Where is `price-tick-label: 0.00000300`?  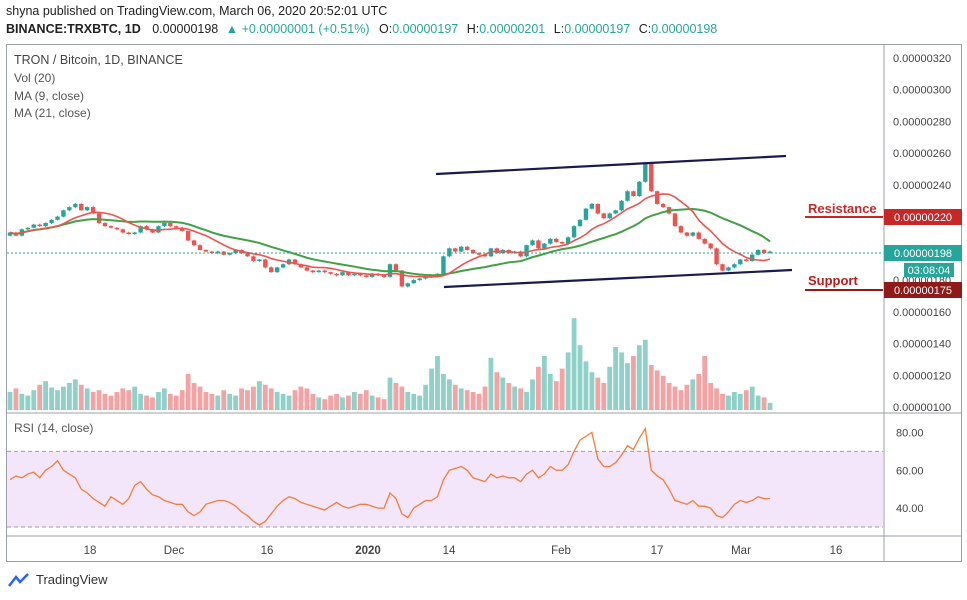
price-tick-label: 0.00000300 is located at coordinates (922, 91).